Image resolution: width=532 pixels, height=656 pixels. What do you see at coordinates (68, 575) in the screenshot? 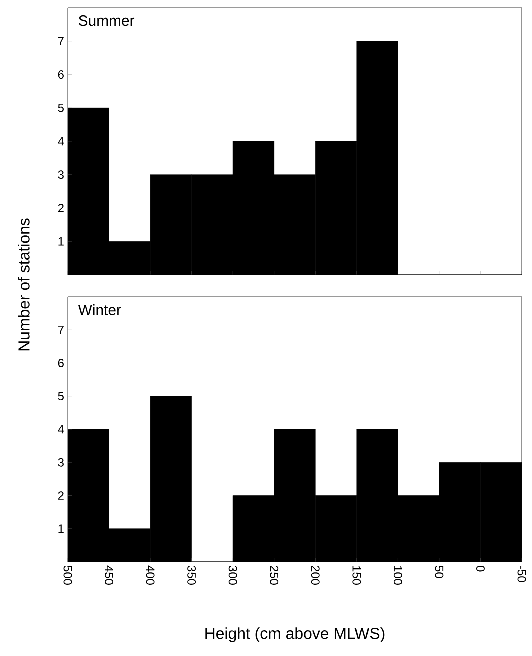
I see `x-tick-label: 500` at bounding box center [68, 575].